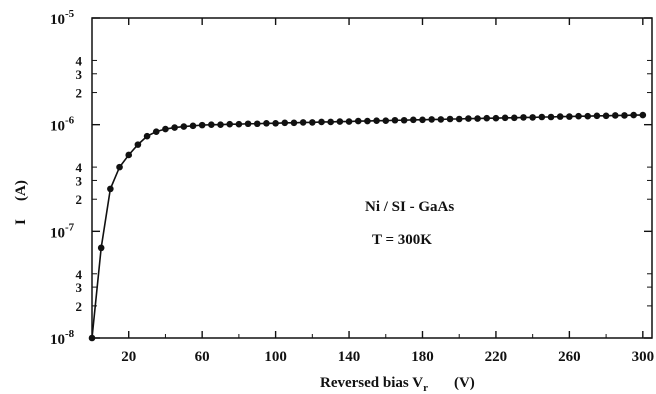  What do you see at coordinates (70, 334) in the screenshot?
I see `y-tick-label-exponent: -8` at bounding box center [70, 334].